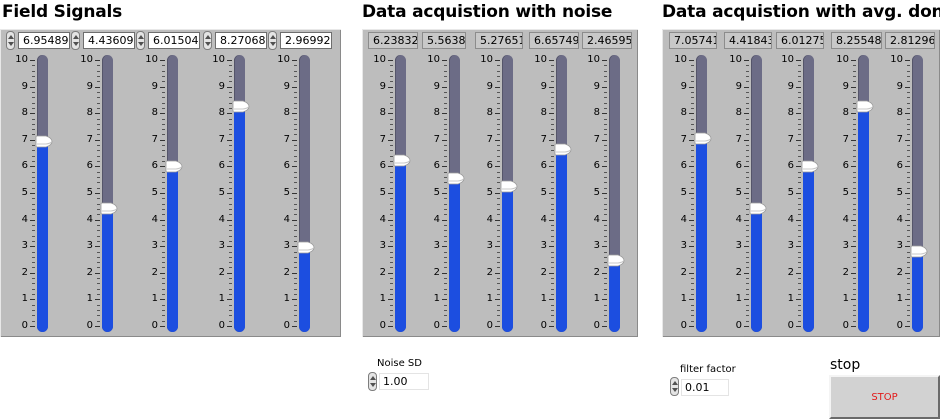 This screenshot has width=940, height=419. Describe the element at coordinates (44, 40) in the screenshot. I see `slider-value-1: 6.95489` at that location.